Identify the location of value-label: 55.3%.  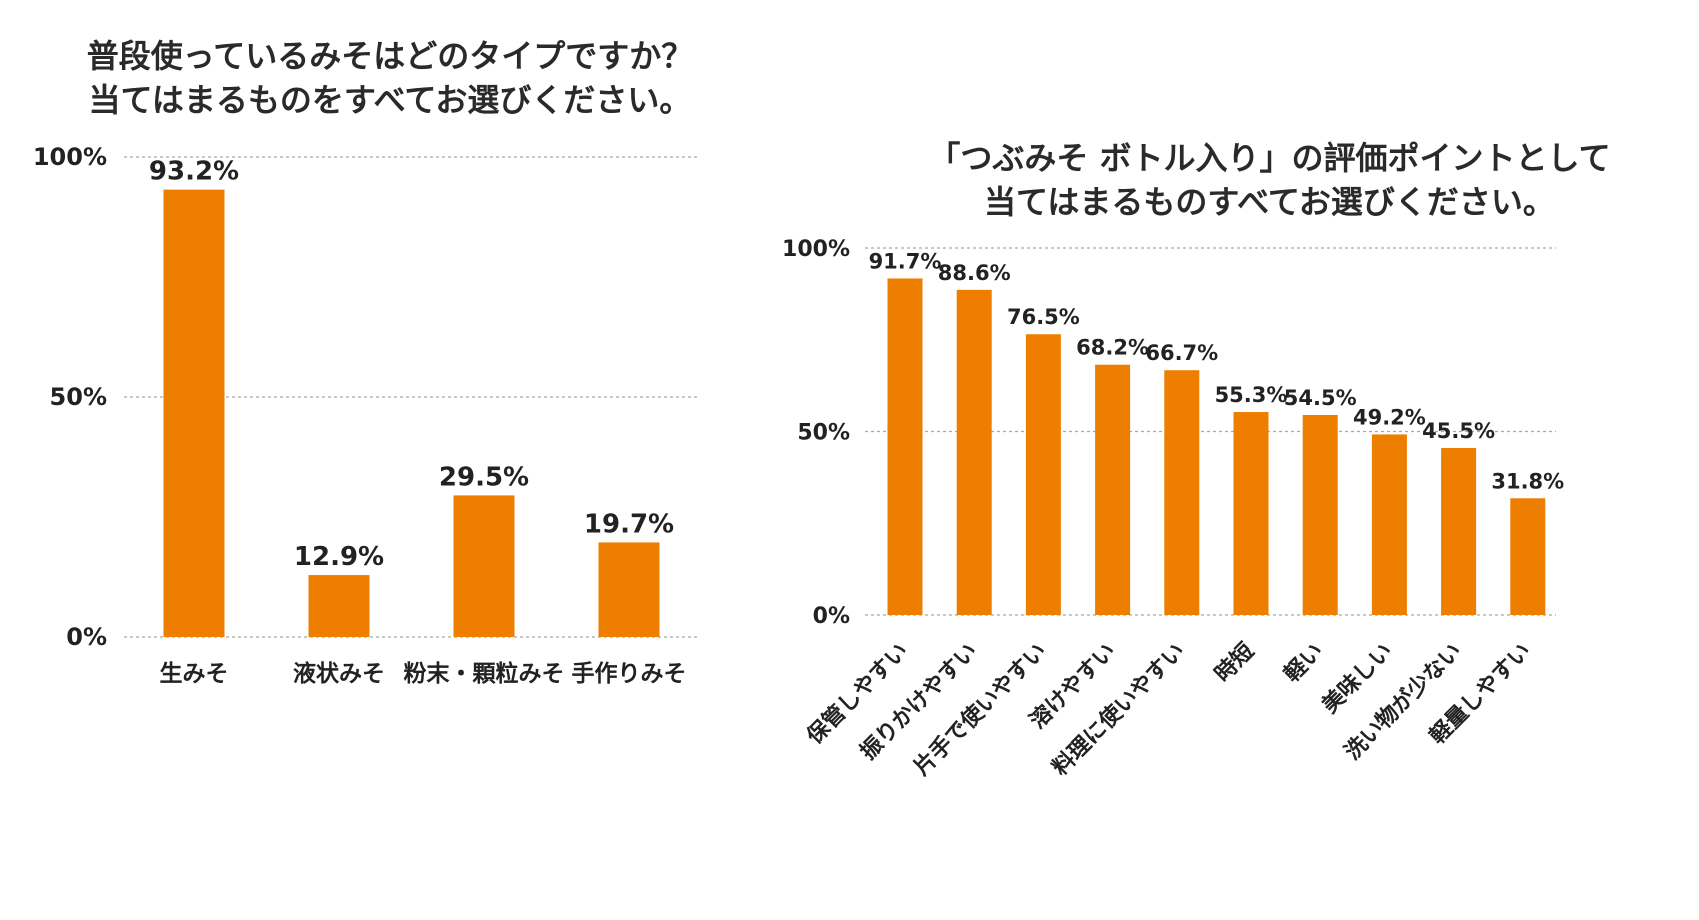
(1251, 395).